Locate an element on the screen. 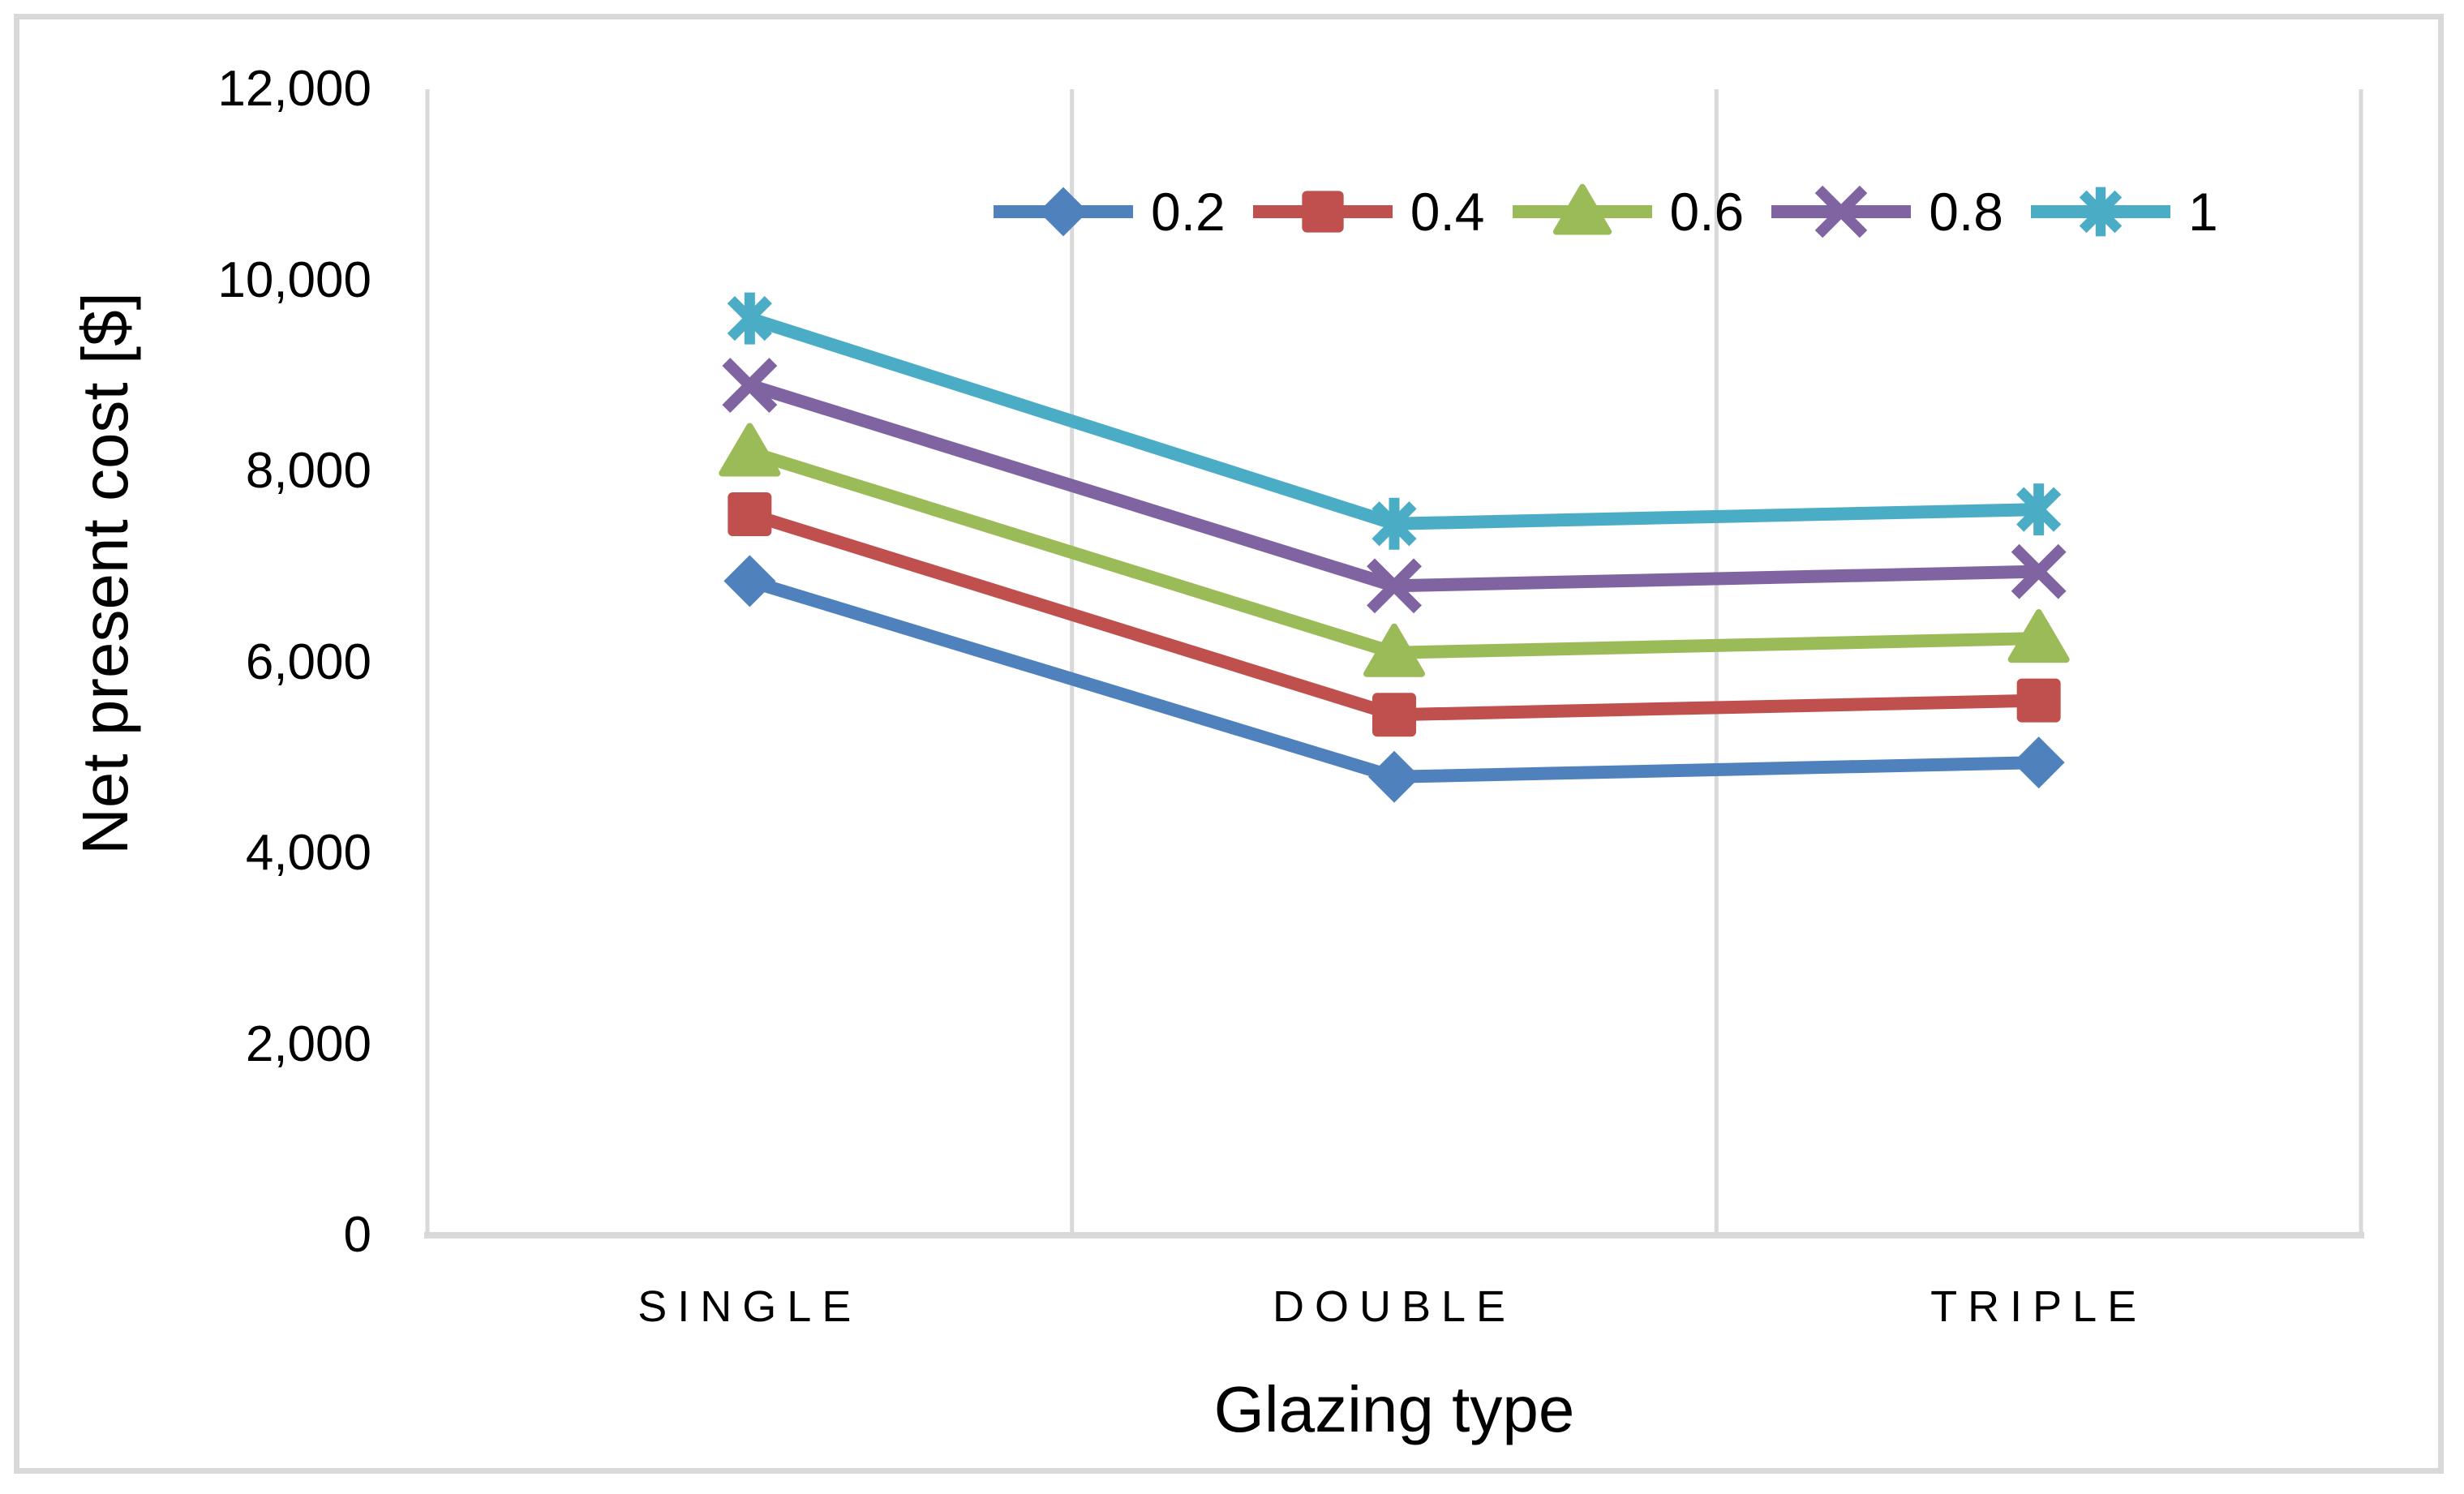 The height and width of the screenshot is (1494, 2464). x-category-label: SINGLE is located at coordinates (749, 1306).